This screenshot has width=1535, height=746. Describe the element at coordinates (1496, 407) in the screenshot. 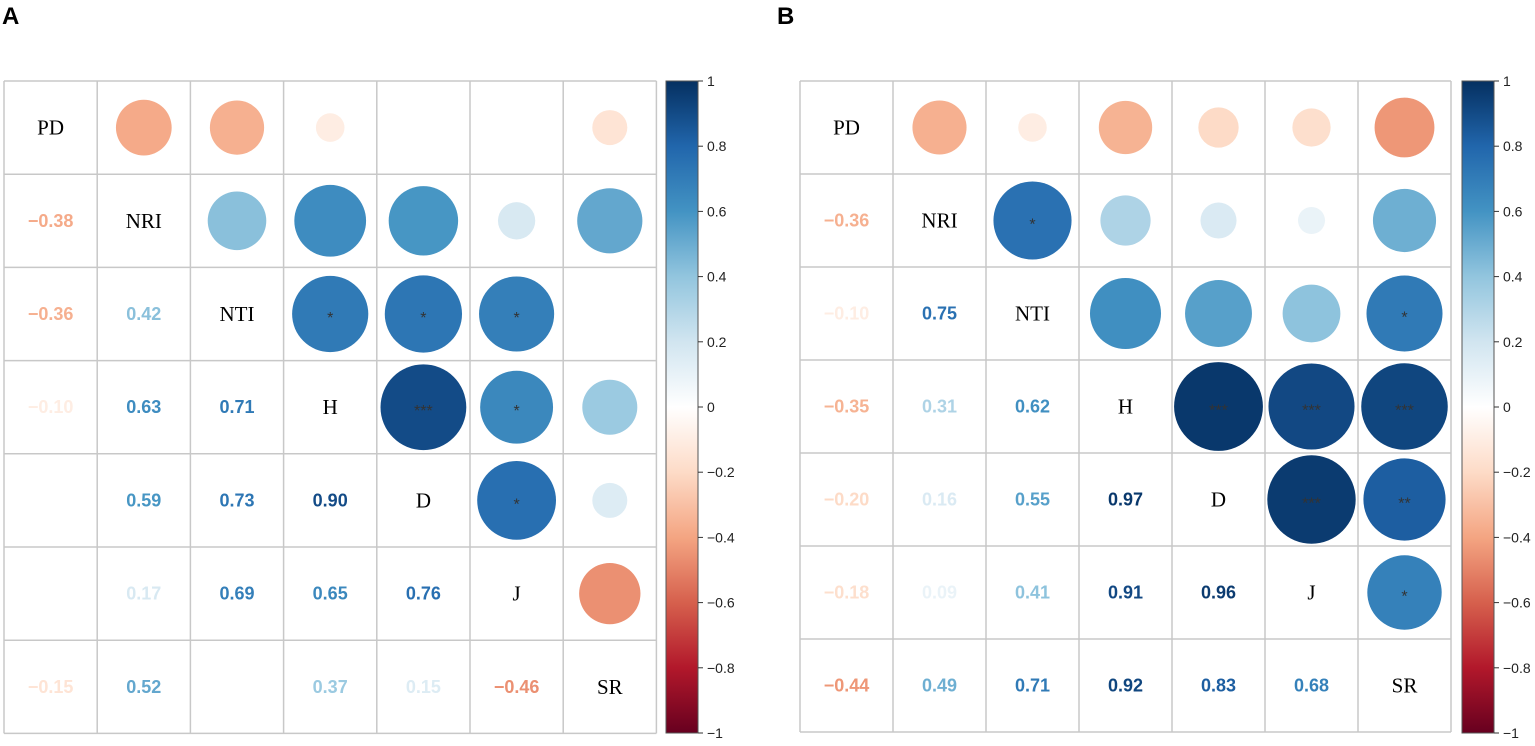

I see `colorbar-b: 1 0.8 0.6 0.4 0.2 0 −0.2 −0.4 −0.6 −0.8 −1` at that location.